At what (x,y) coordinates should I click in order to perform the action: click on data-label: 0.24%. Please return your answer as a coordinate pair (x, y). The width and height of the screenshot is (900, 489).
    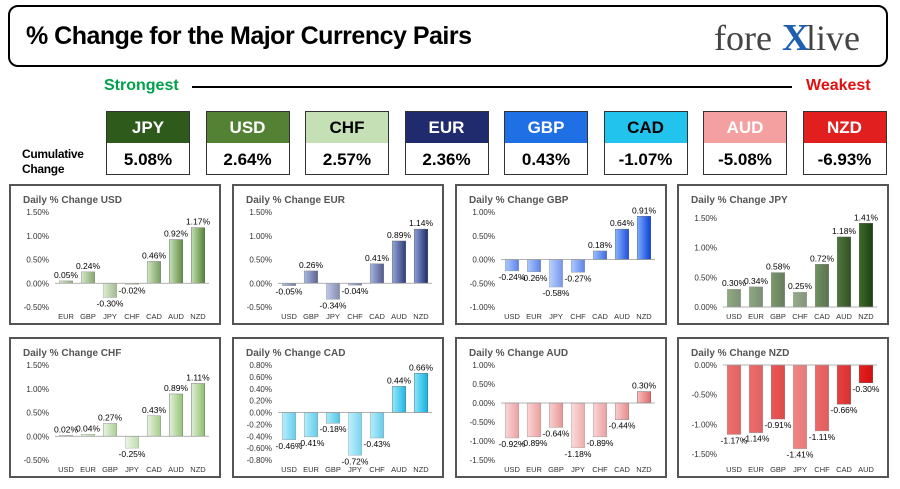
    Looking at the image, I should click on (88, 266).